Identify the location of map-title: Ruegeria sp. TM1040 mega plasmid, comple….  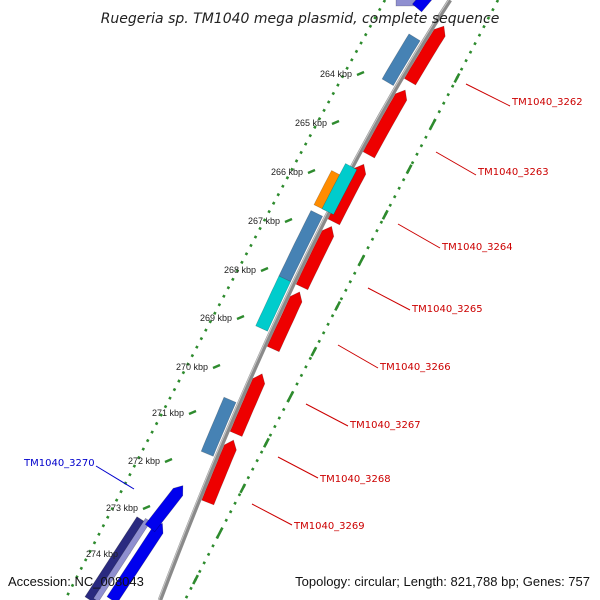
(300, 19).